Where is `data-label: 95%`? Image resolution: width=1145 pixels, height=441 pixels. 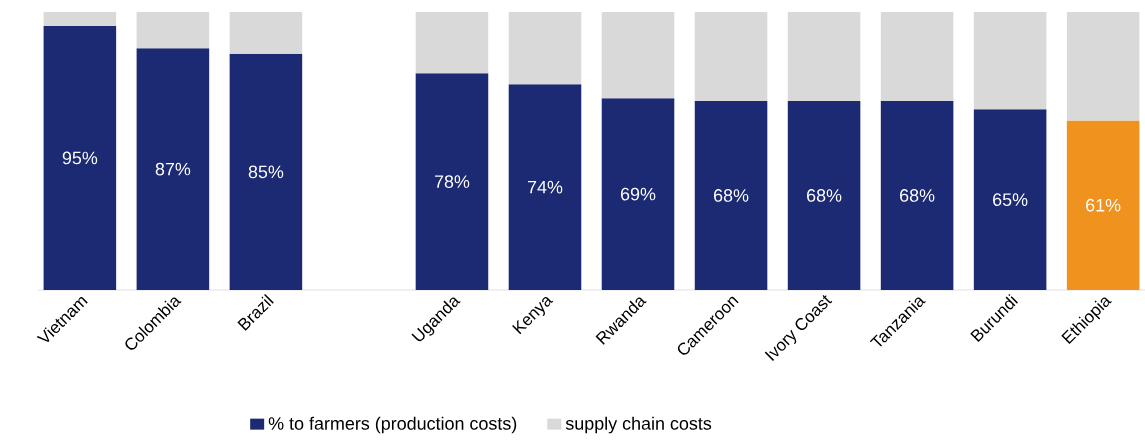
data-label: 95% is located at coordinates (80, 158).